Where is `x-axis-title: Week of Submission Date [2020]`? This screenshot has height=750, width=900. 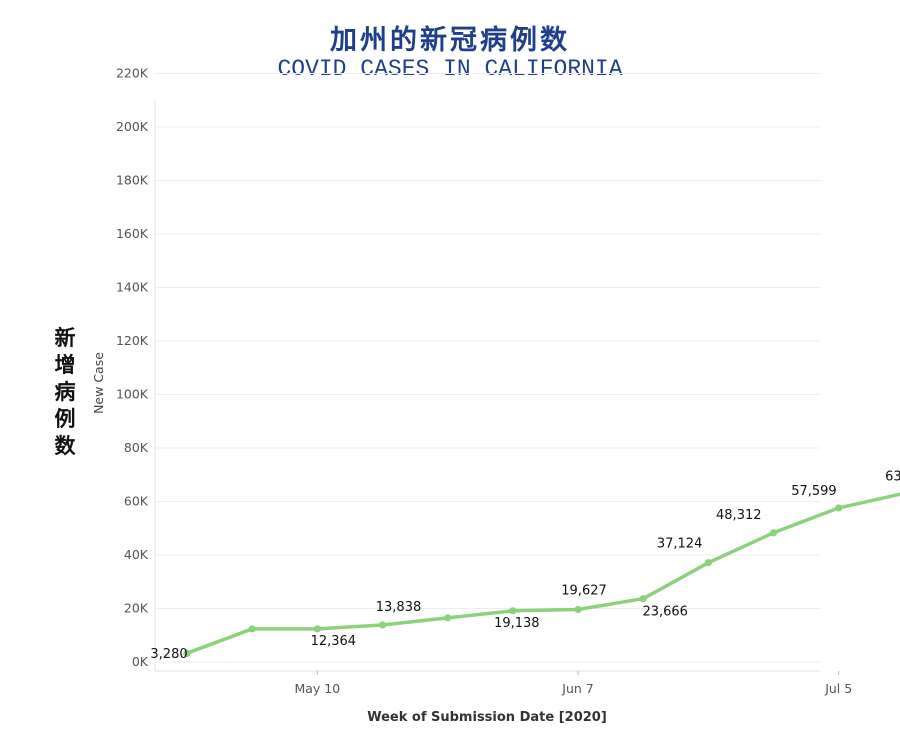 x-axis-title: Week of Submission Date [2020] is located at coordinates (487, 717).